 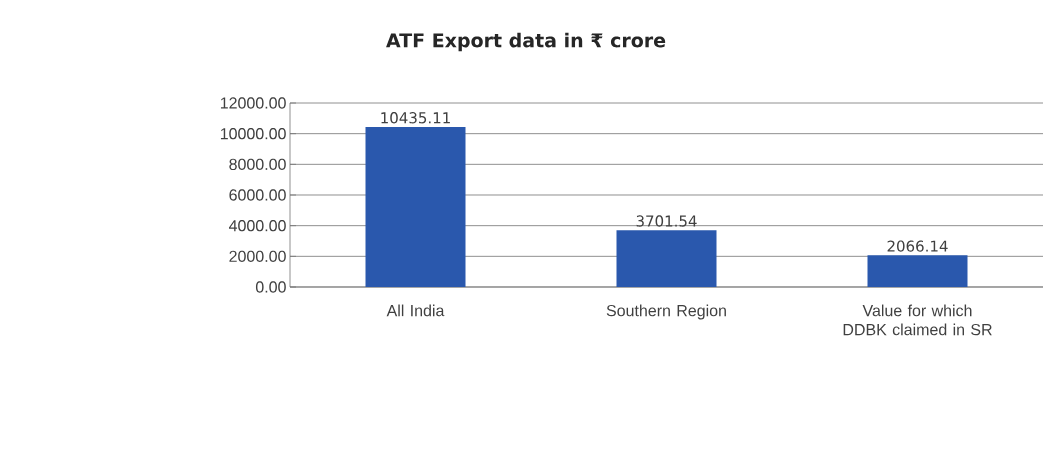 I want to click on y-tick-label: 2000.00, so click(x=257, y=256).